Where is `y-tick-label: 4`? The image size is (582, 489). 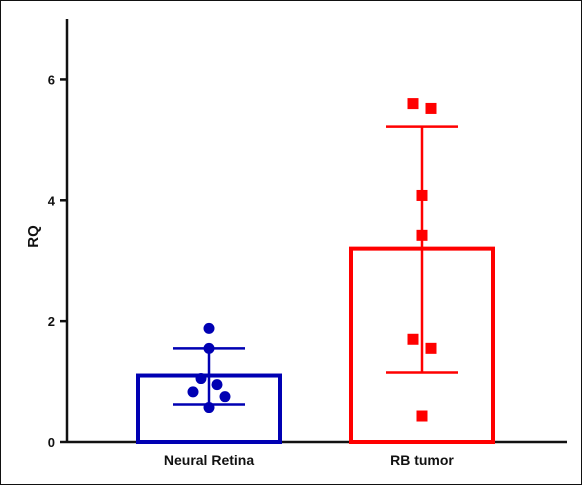 y-tick-label: 4 is located at coordinates (52, 200).